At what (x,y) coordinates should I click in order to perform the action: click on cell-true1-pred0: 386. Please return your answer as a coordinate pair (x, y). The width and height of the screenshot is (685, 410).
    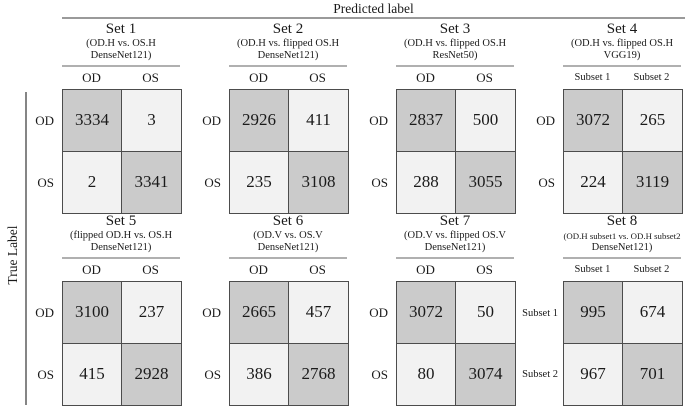
    Looking at the image, I should click on (259, 374).